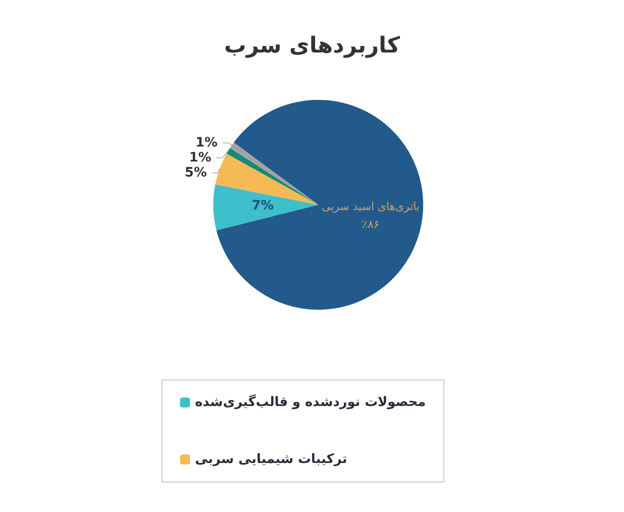  What do you see at coordinates (195, 172) in the screenshot?
I see `data-label: 5%` at bounding box center [195, 172].